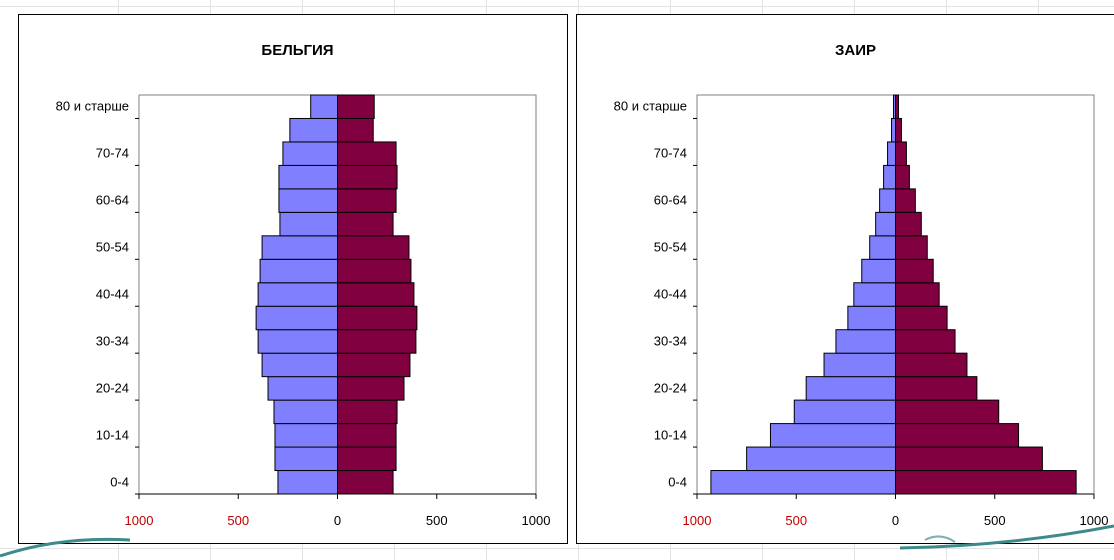  I want to click on swoosh-mark, so click(940, 539).